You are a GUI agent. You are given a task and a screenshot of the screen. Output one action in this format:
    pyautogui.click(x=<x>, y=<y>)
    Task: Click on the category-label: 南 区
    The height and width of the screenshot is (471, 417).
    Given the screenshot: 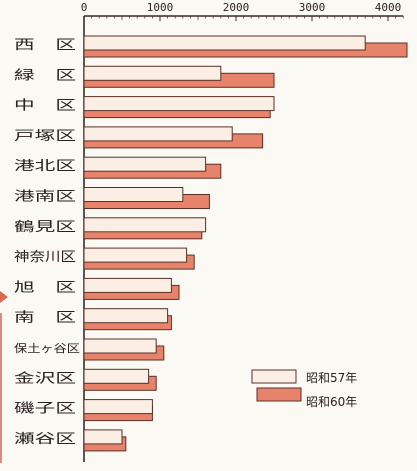 What is the action you would take?
    pyautogui.click(x=45, y=318)
    